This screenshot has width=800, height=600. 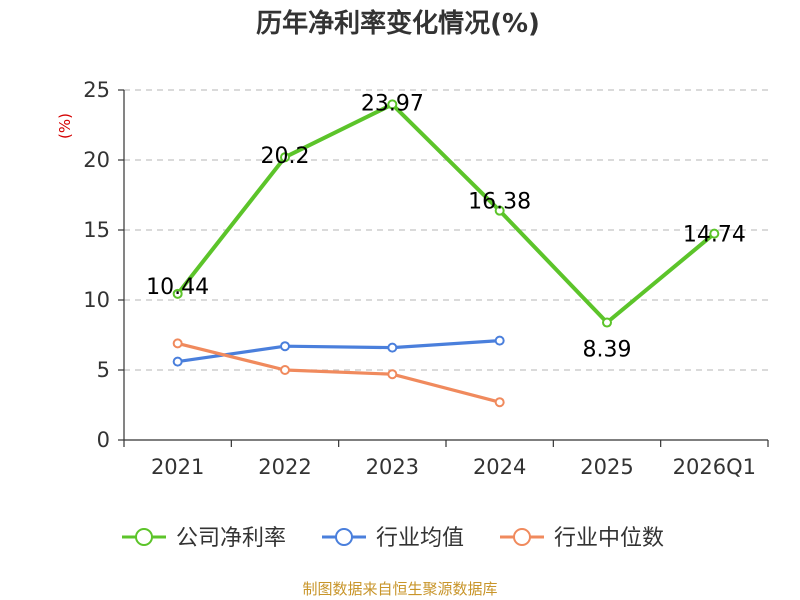 What do you see at coordinates (231, 538) in the screenshot?
I see `legend-label: 公司净利率` at bounding box center [231, 538].